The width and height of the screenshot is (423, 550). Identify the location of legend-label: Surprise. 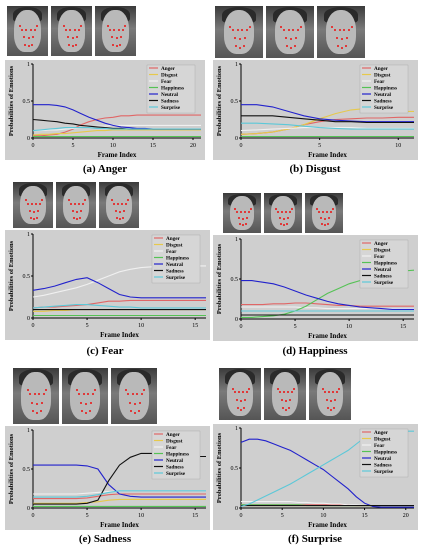
(384, 472).